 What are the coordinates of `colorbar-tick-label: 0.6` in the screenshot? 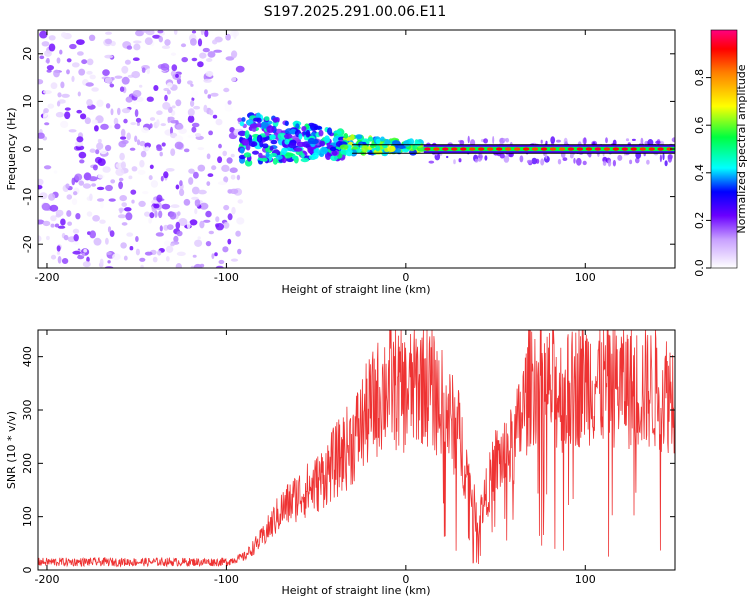 It's located at (699, 125).